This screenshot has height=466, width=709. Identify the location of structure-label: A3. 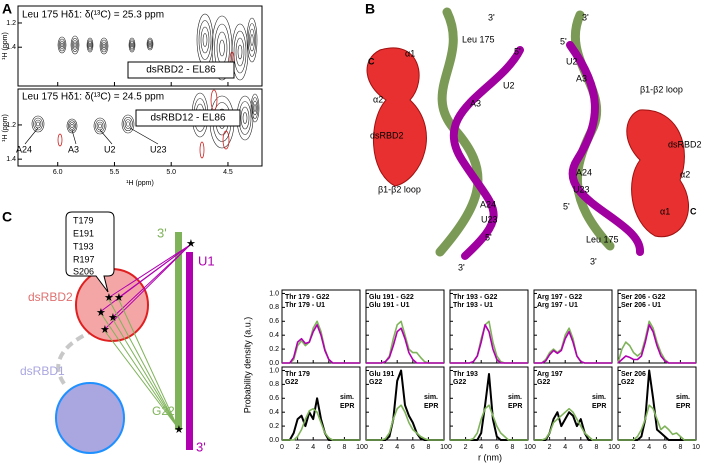
(581, 78).